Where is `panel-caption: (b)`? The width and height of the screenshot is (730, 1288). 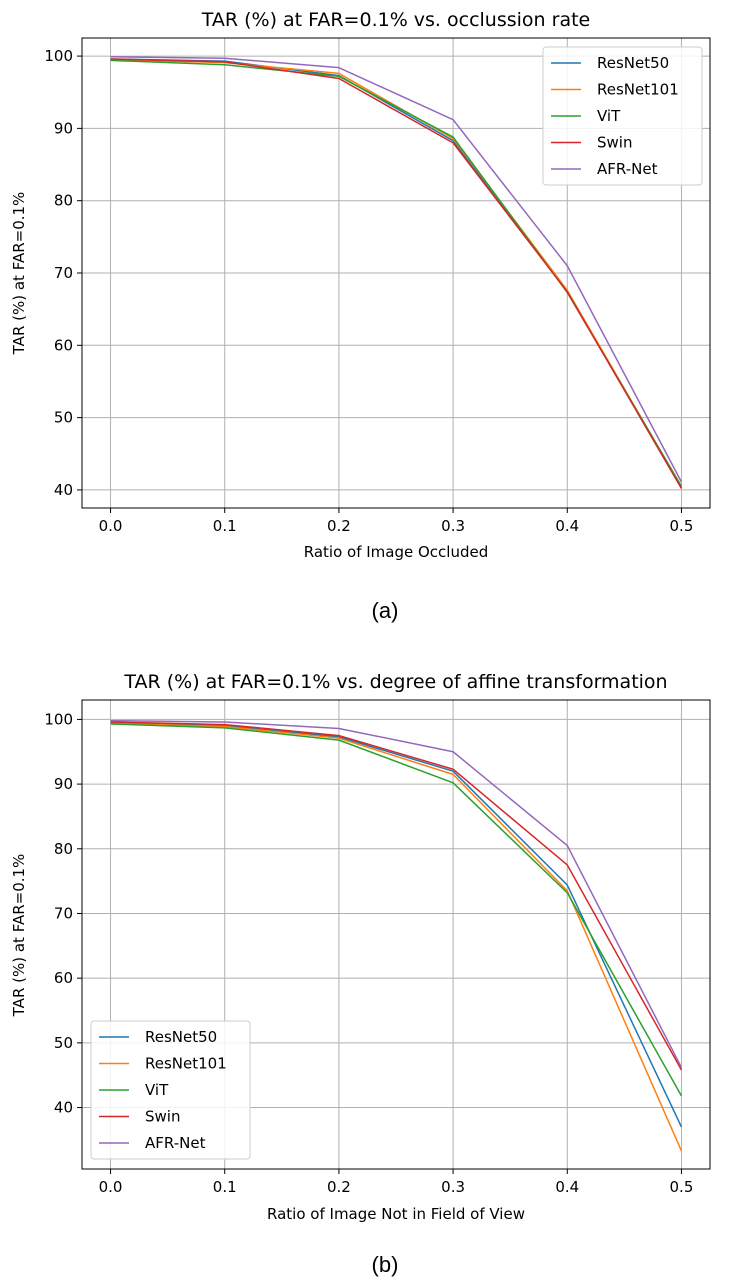
panel-caption: (b) is located at coordinates (385, 1264).